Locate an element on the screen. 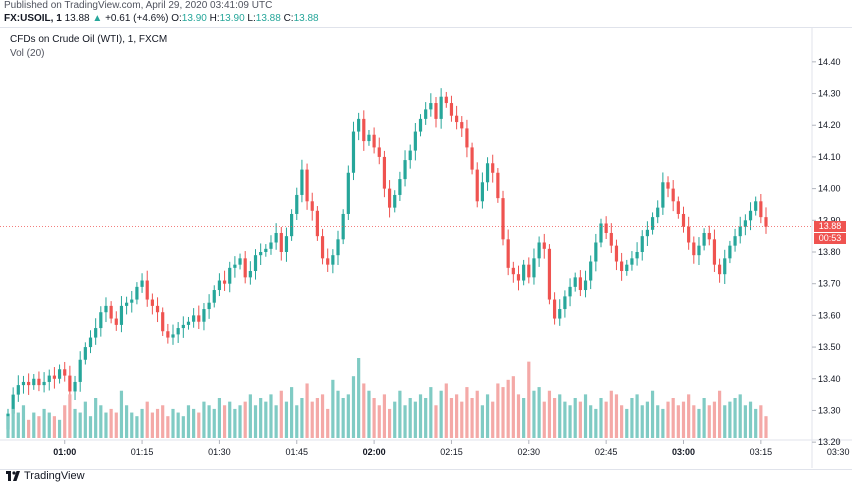 This screenshot has width=852, height=485. close-label: C: is located at coordinates (288, 18).